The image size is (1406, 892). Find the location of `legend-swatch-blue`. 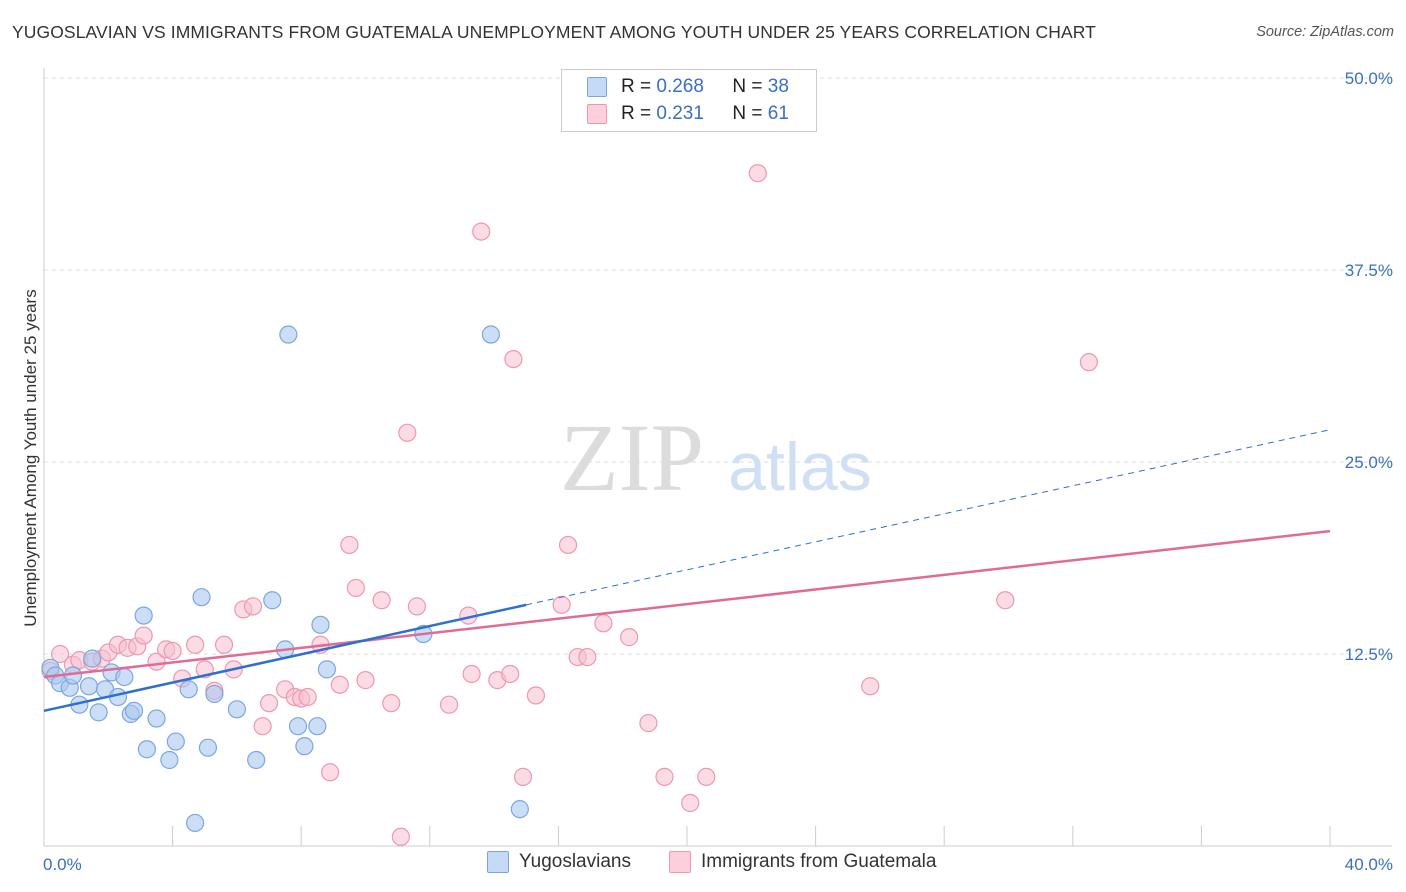

legend-swatch-blue is located at coordinates (597, 87).